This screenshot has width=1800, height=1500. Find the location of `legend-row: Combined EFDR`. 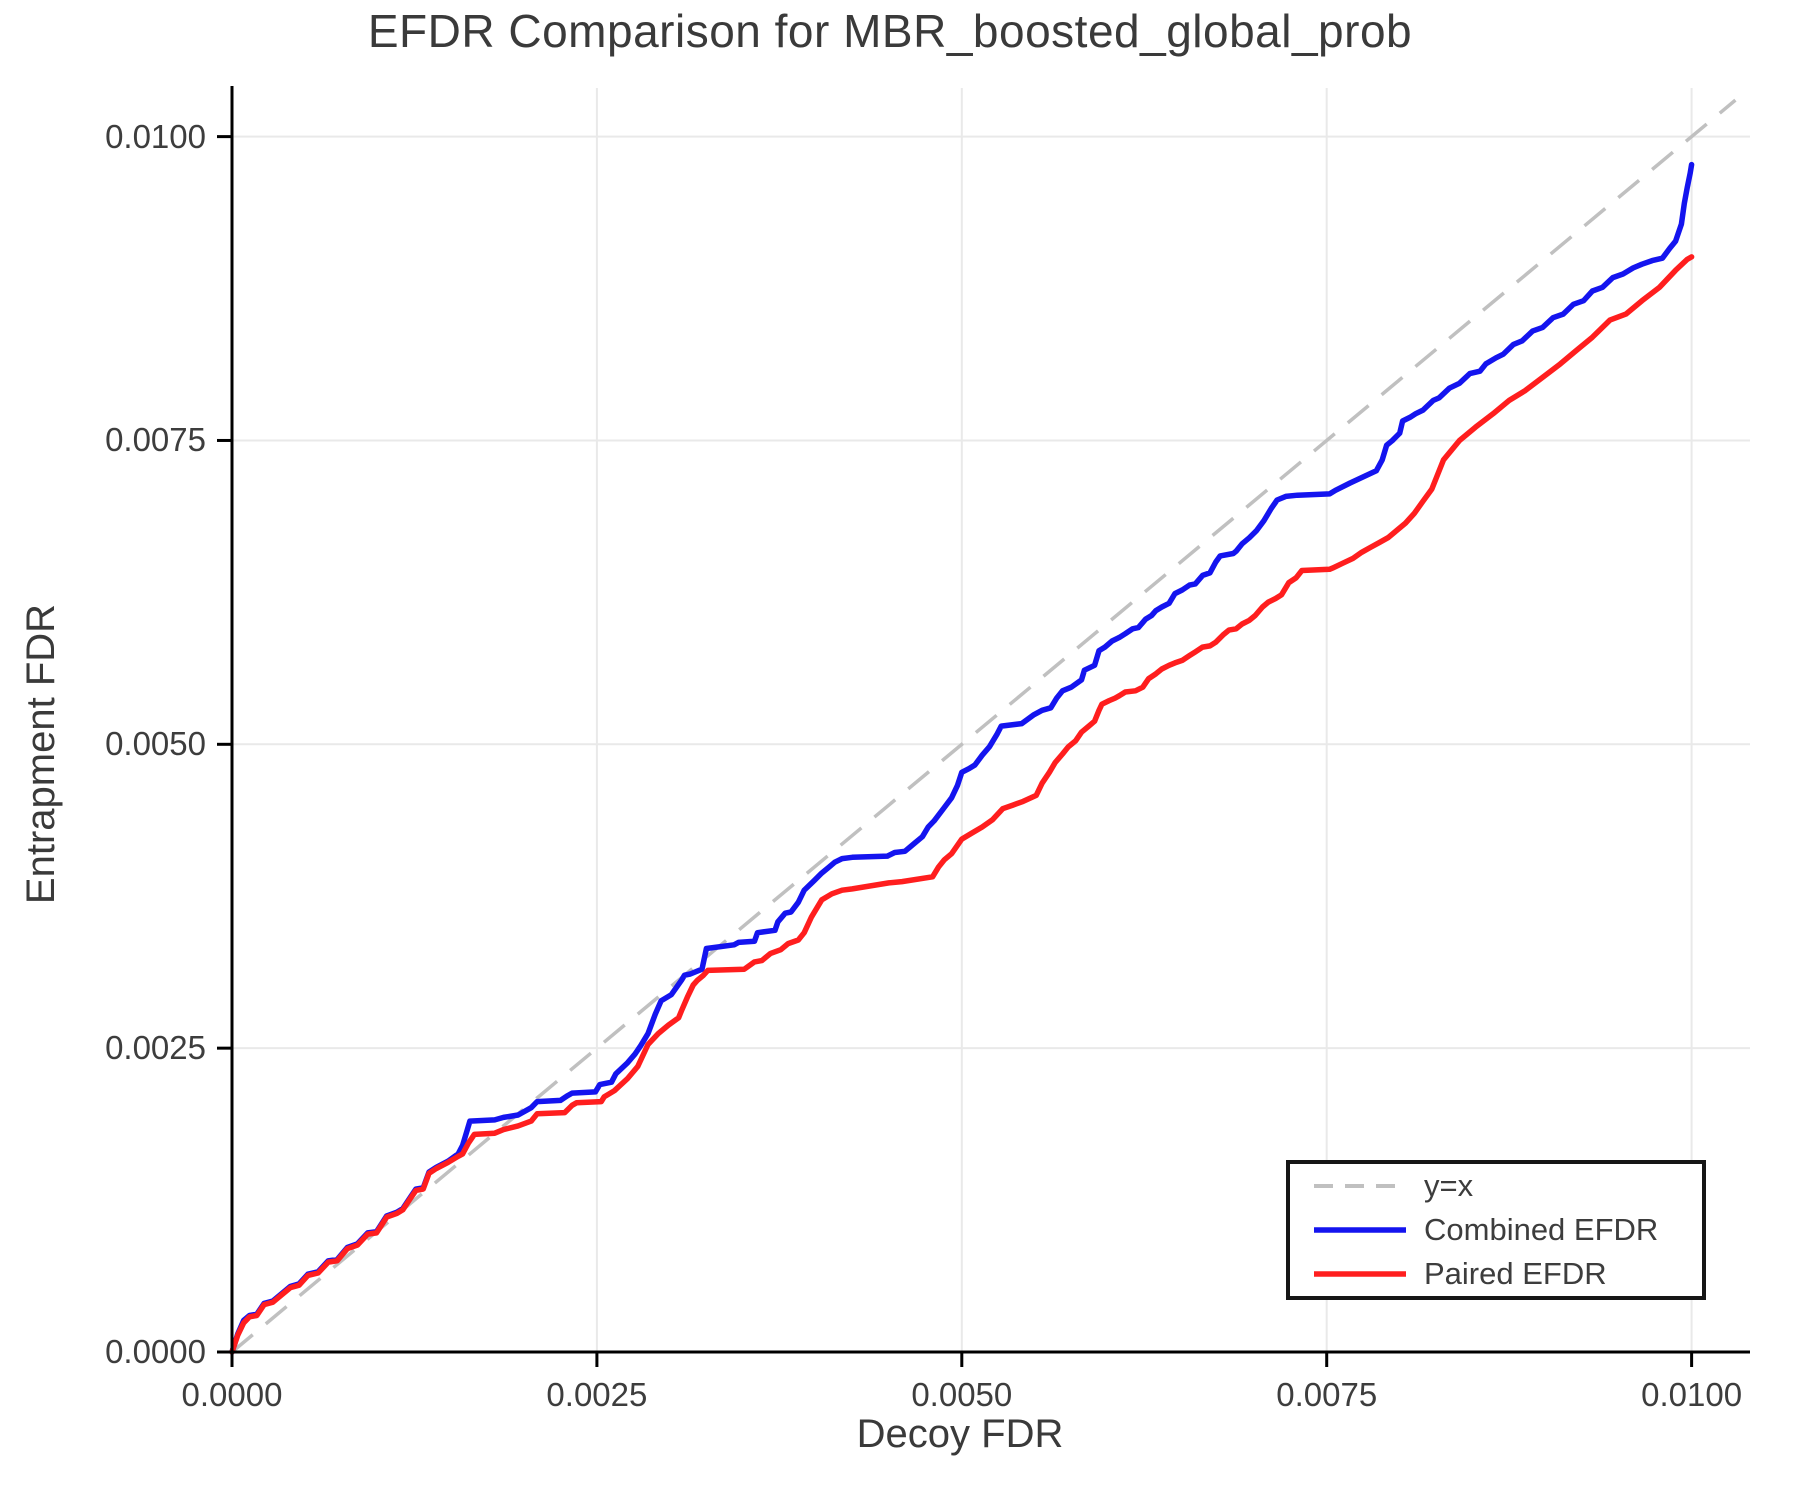

legend-row: Combined EFDR is located at coordinates (1507, 1230).